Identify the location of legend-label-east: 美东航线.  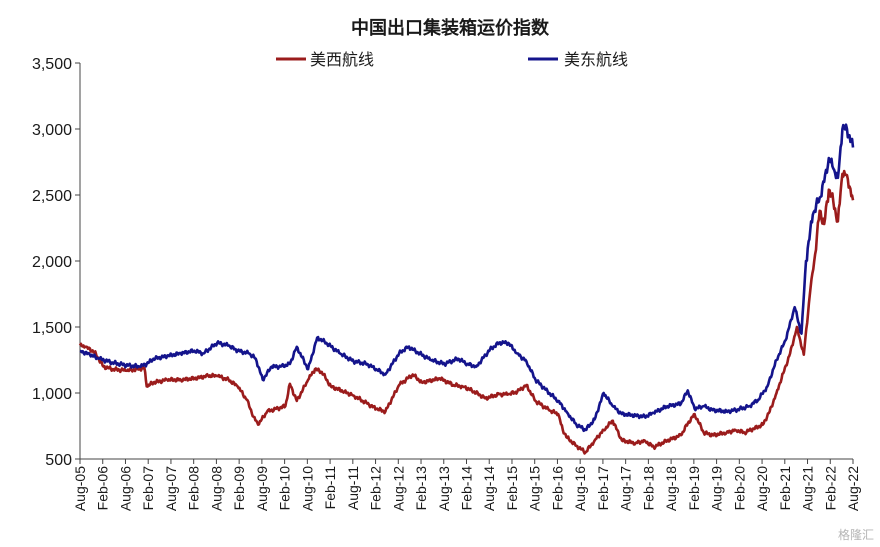
(596, 59).